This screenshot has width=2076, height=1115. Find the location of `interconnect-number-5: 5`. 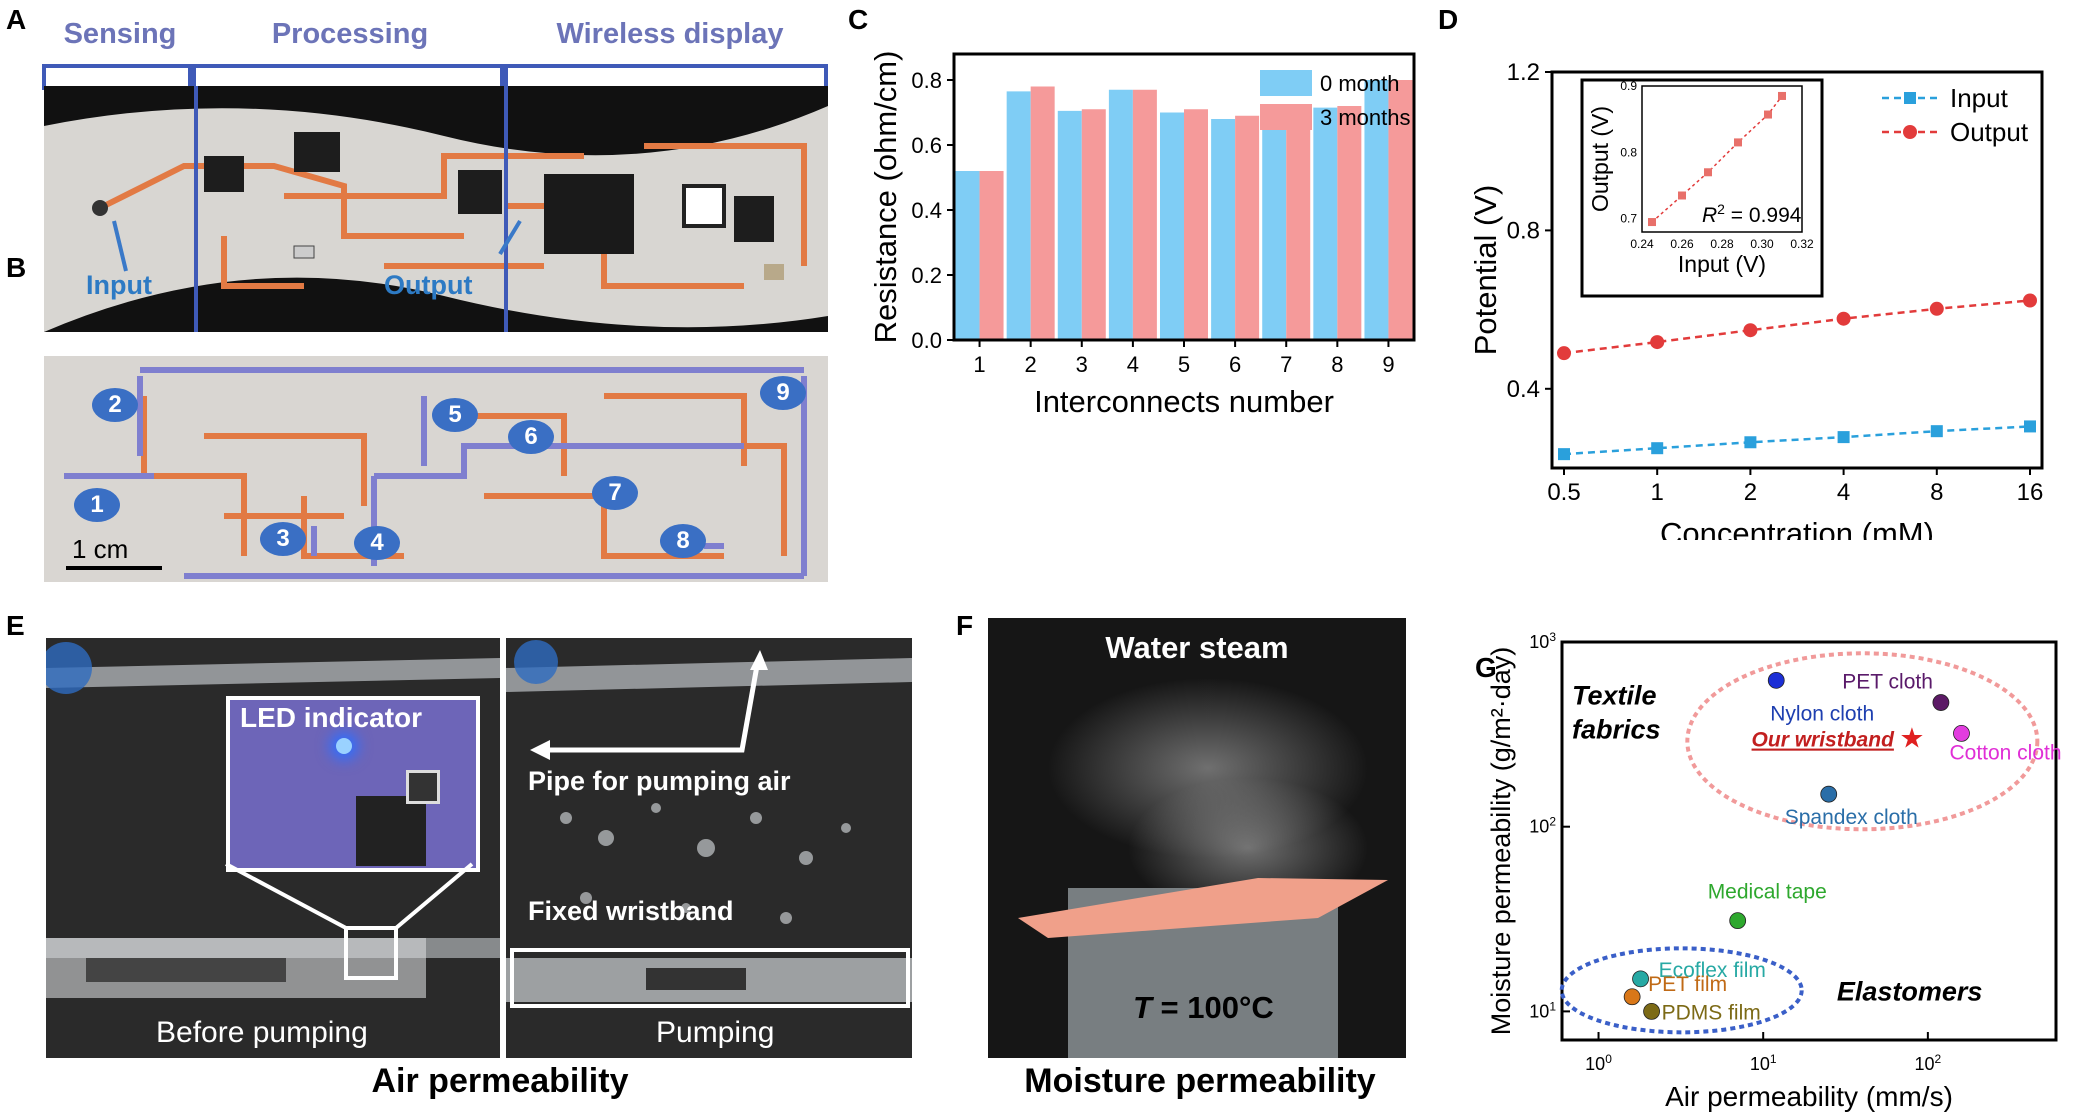

interconnect-number-5: 5 is located at coordinates (455, 415).